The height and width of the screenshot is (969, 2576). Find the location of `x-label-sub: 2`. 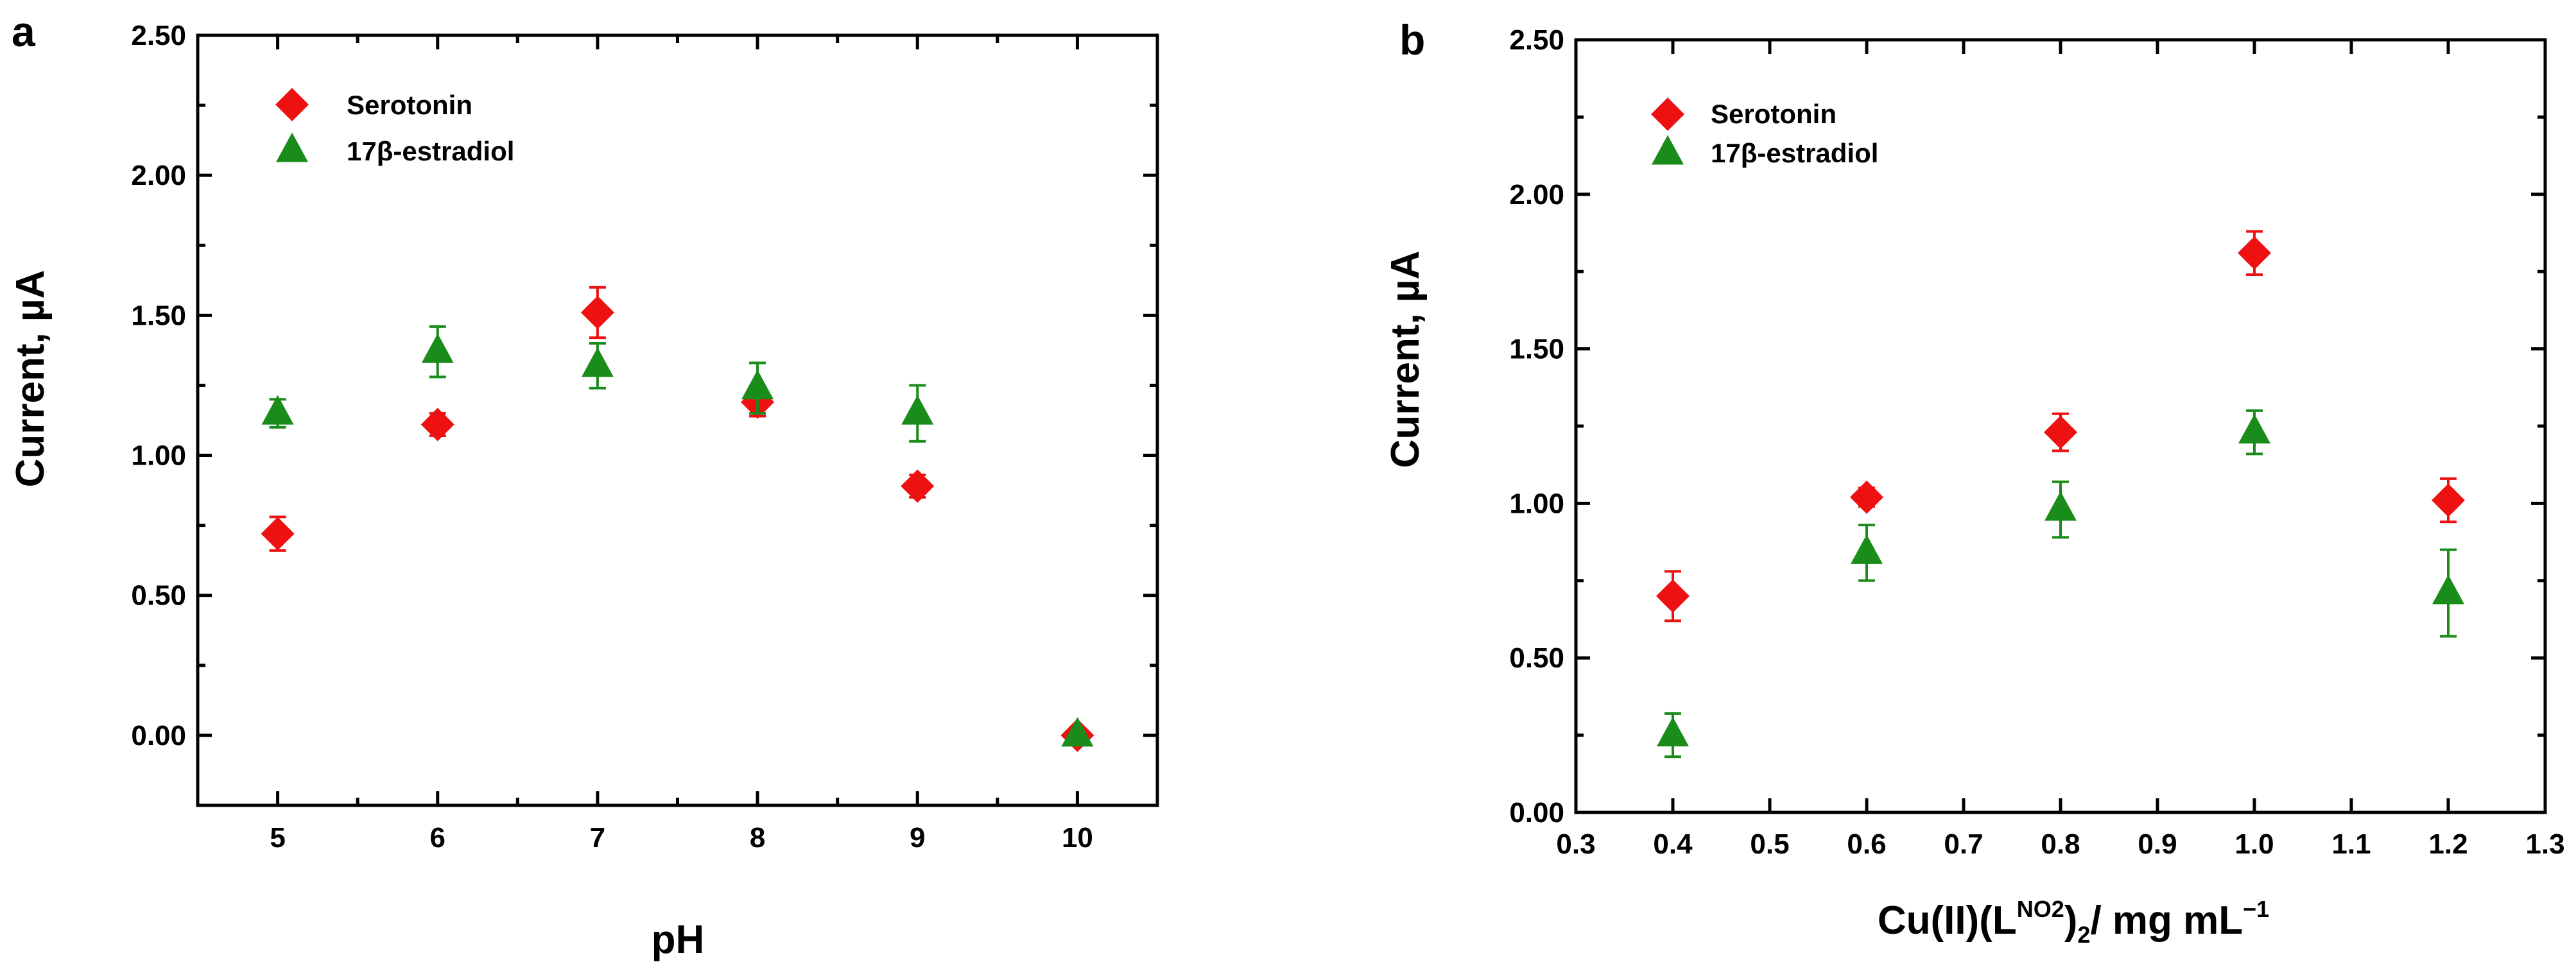

x-label-sub: 2 is located at coordinates (2084, 935).